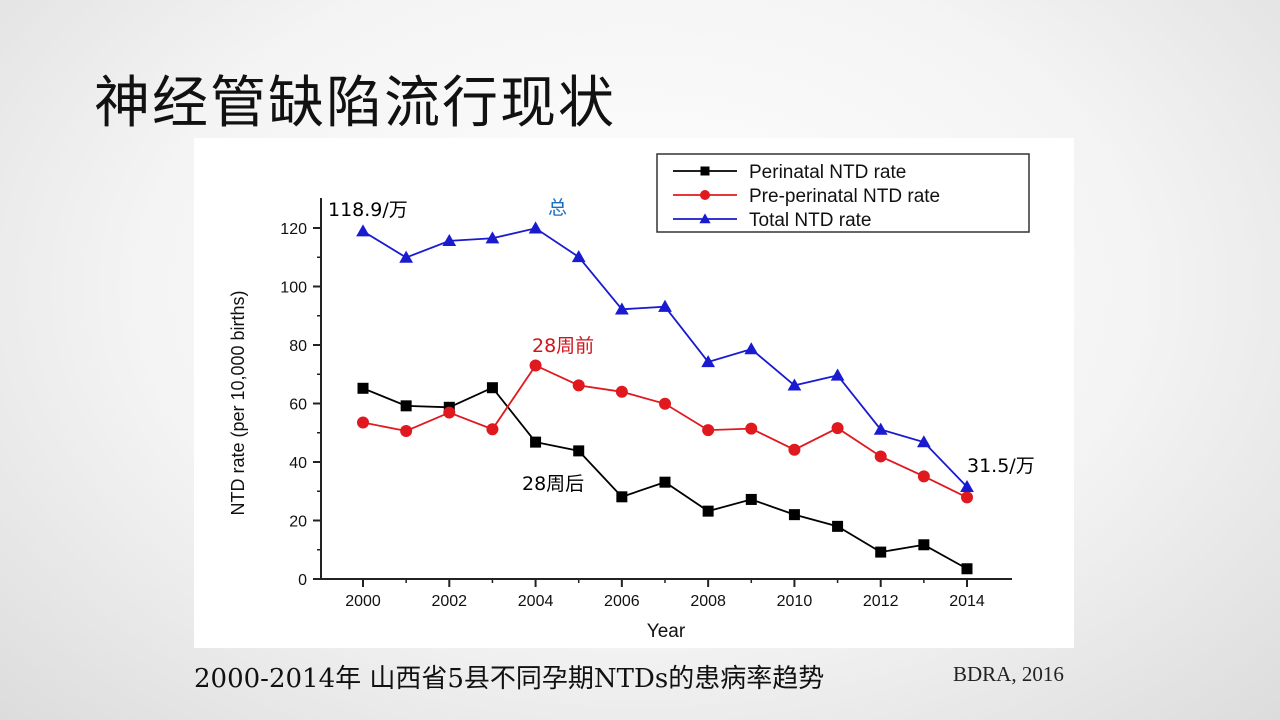  What do you see at coordinates (795, 601) in the screenshot?
I see `x-tick-label: 2010` at bounding box center [795, 601].